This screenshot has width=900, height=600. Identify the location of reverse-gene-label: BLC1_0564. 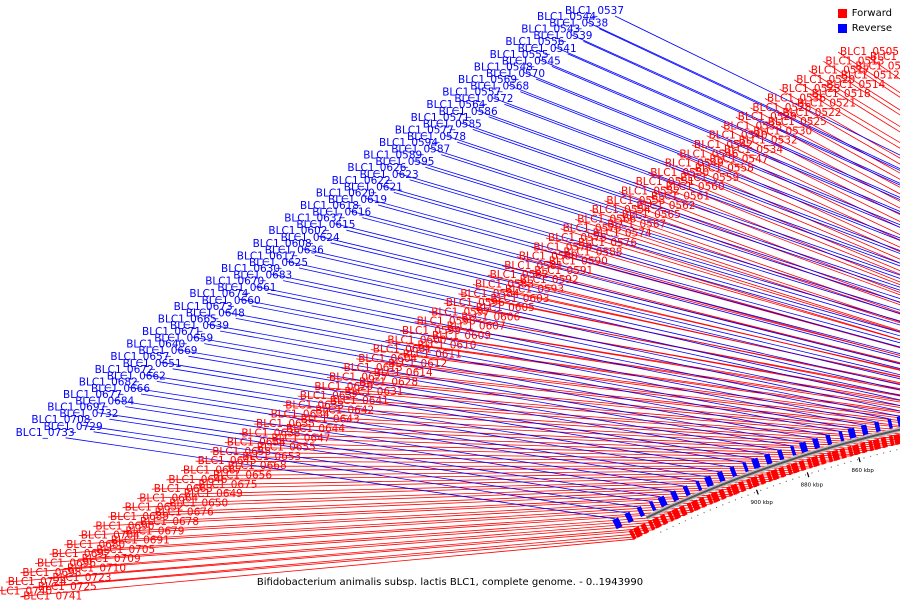
(455, 105).